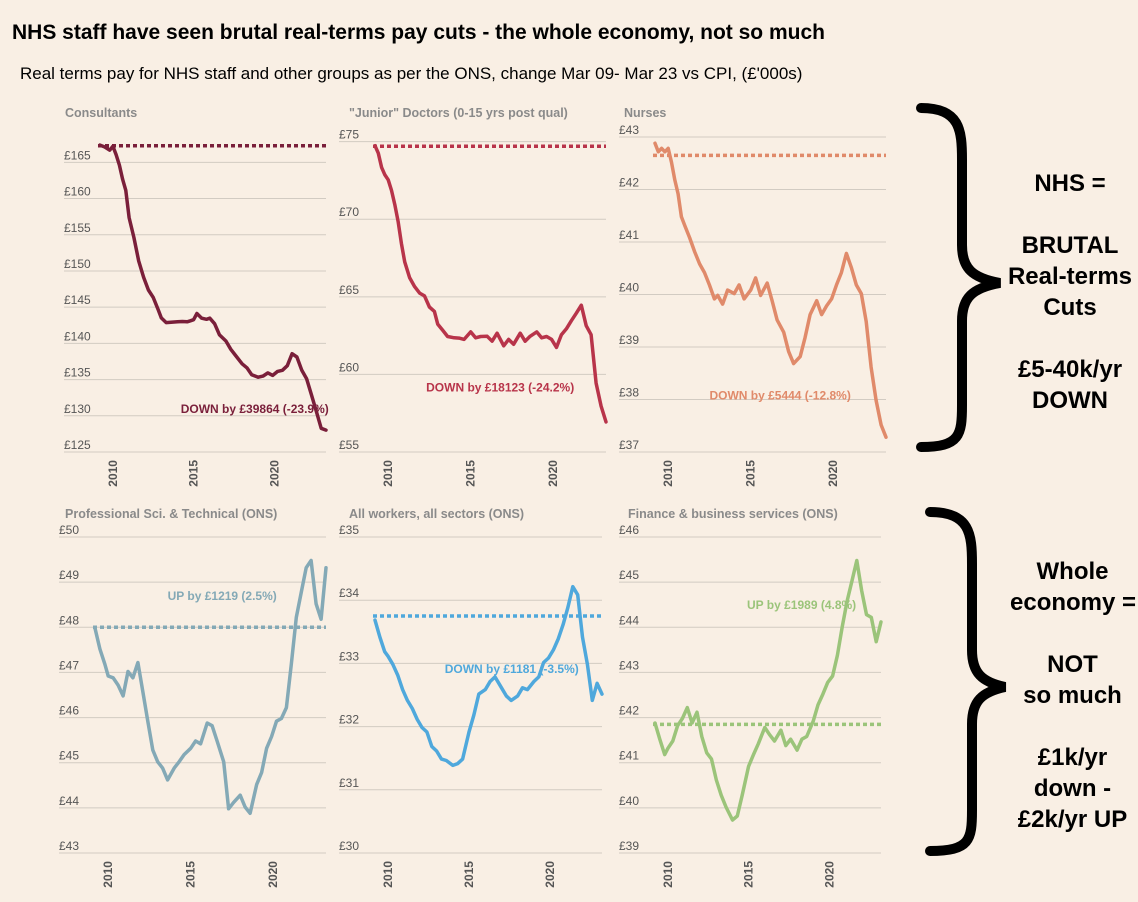 This screenshot has height=902, width=1138. Describe the element at coordinates (77, 373) in the screenshot. I see `y-tick-label: £135` at that location.